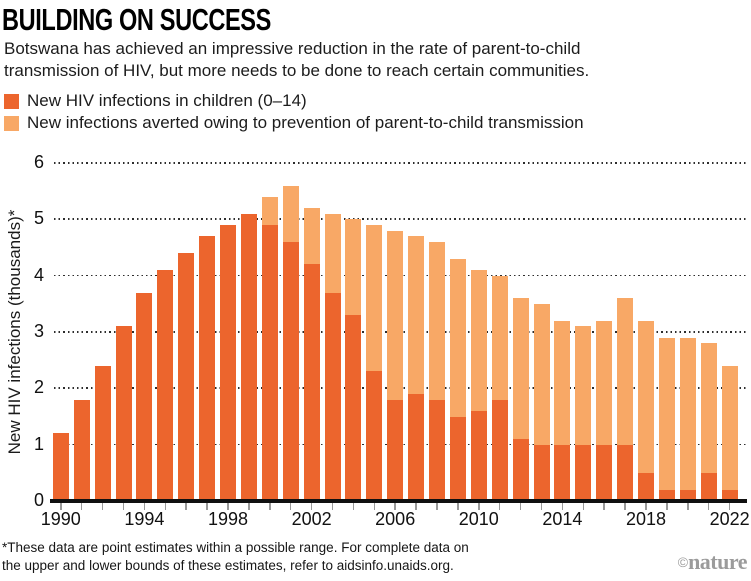  Describe the element at coordinates (38, 331) in the screenshot. I see `y-tick-label-3: 3` at that location.